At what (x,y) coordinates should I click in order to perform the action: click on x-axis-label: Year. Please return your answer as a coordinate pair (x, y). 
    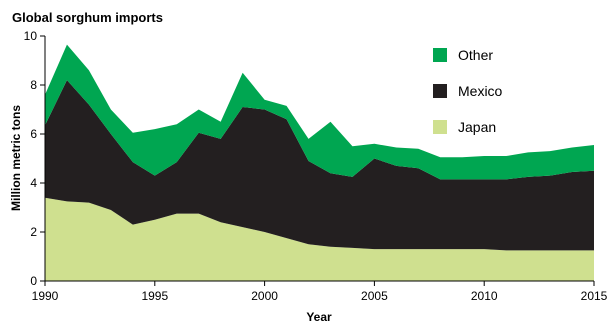
    Looking at the image, I should click on (319, 317).